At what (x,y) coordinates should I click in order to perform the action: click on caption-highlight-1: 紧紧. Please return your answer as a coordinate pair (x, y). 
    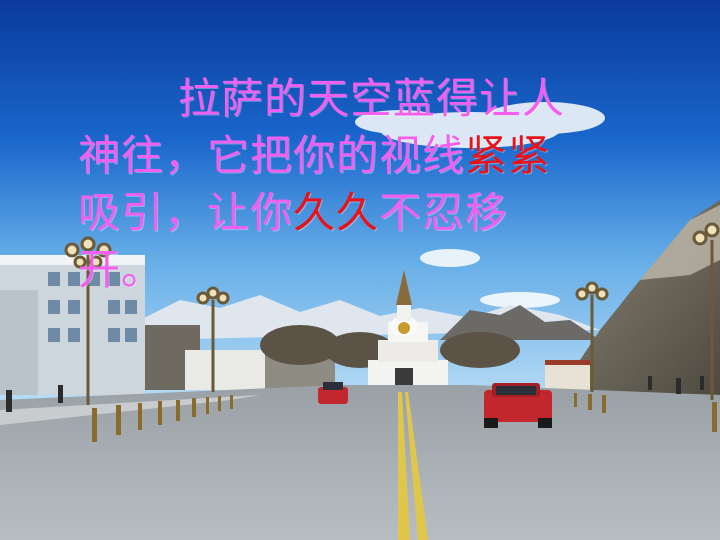
    Looking at the image, I should click on (508, 155).